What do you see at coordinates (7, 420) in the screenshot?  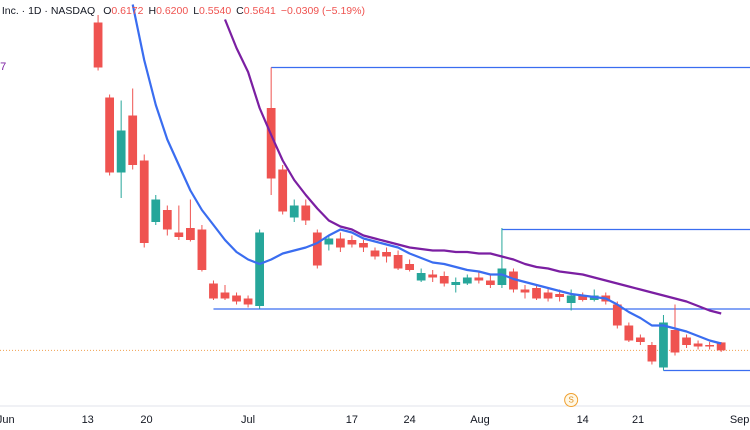 I see `x-tick-label: Jun` at bounding box center [7, 420].